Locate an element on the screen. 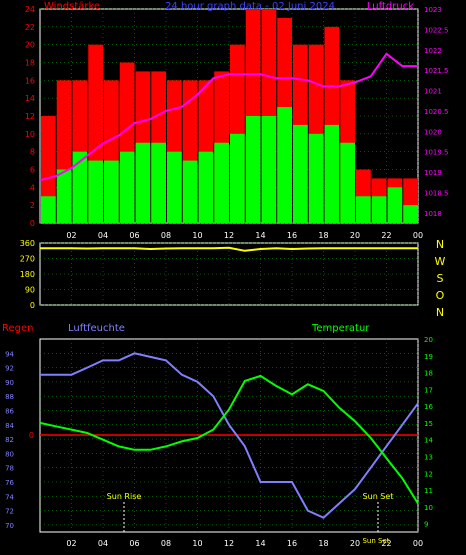 The image size is (466, 555). temperature-y-ticks: 9 10 11 12 13 14 15 16 17 18 19 20 is located at coordinates (428, 432).